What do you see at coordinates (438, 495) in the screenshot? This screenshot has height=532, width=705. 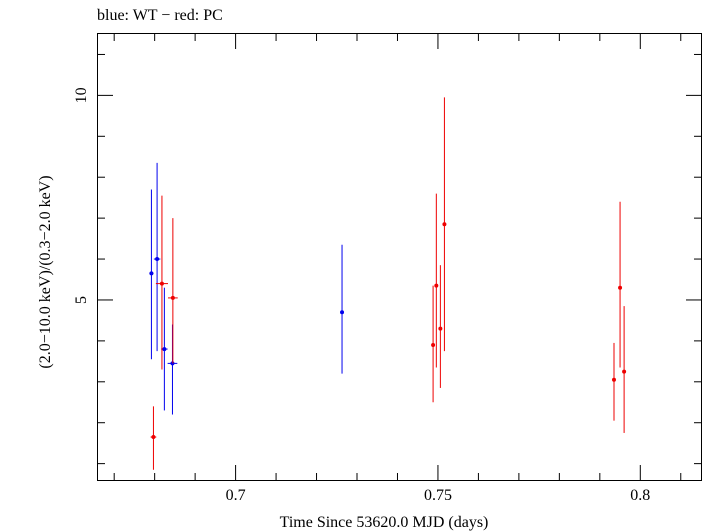 I see `x-tick-label: 0.75` at bounding box center [438, 495].